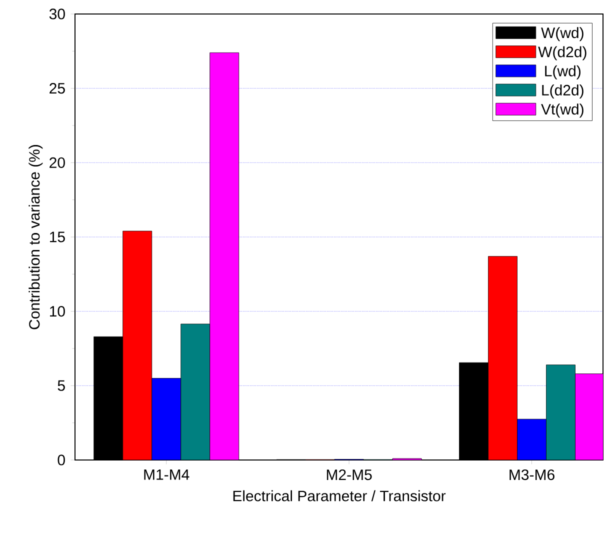  Describe the element at coordinates (57, 311) in the screenshot. I see `y-tick-label: 10` at that location.